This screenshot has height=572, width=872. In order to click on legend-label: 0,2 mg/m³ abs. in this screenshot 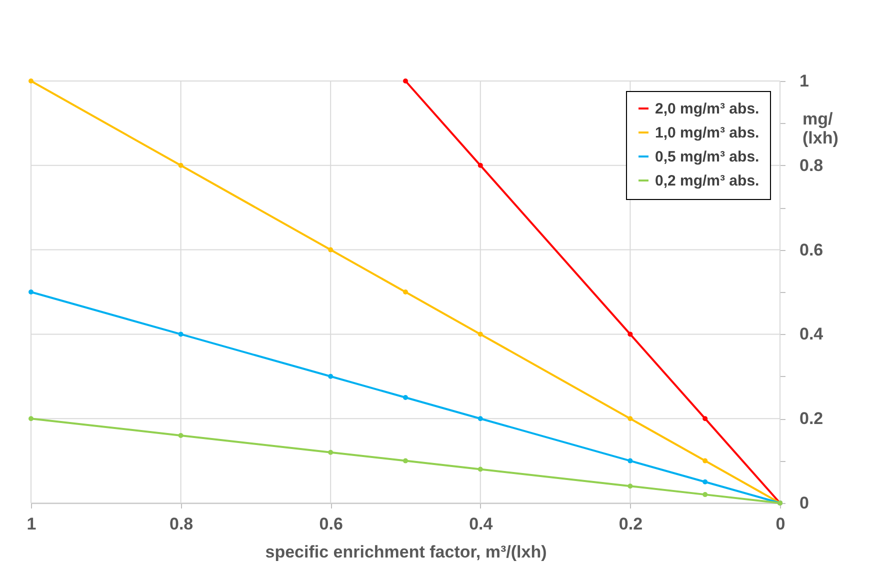, I will do `click(707, 181)`.